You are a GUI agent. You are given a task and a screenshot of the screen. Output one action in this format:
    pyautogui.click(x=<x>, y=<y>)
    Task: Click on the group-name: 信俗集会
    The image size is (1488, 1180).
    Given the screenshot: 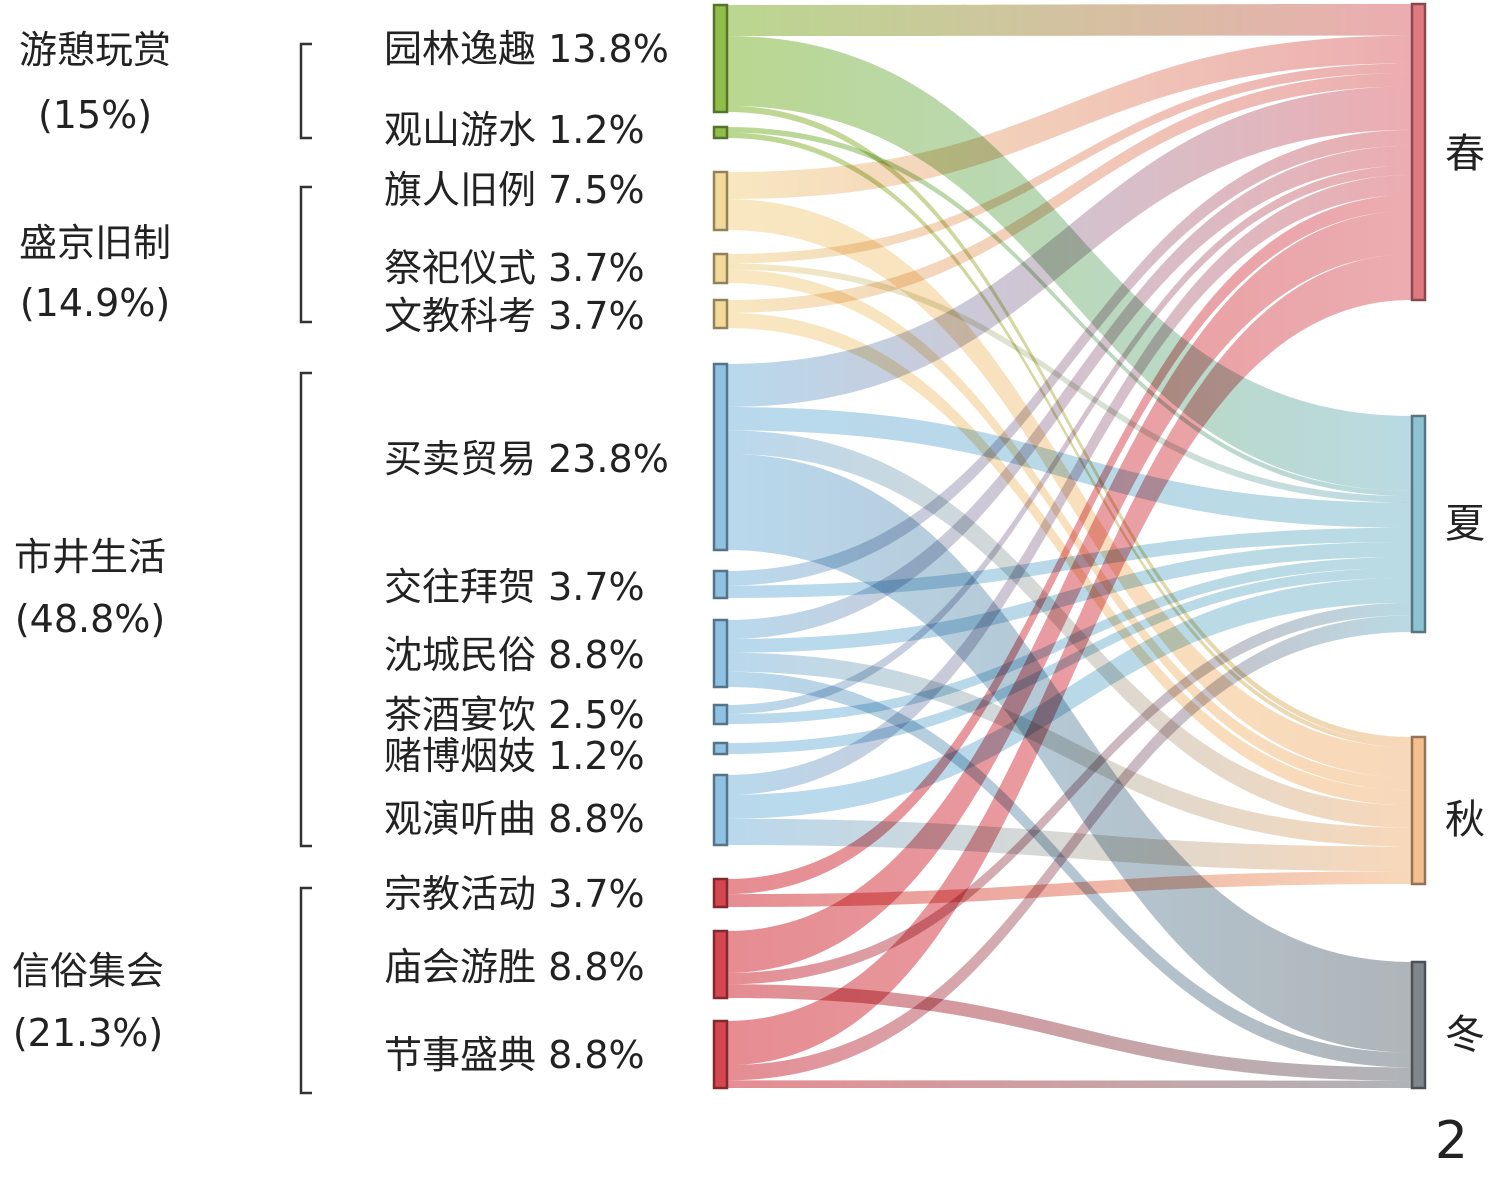 What is the action you would take?
    pyautogui.click(x=88, y=971)
    